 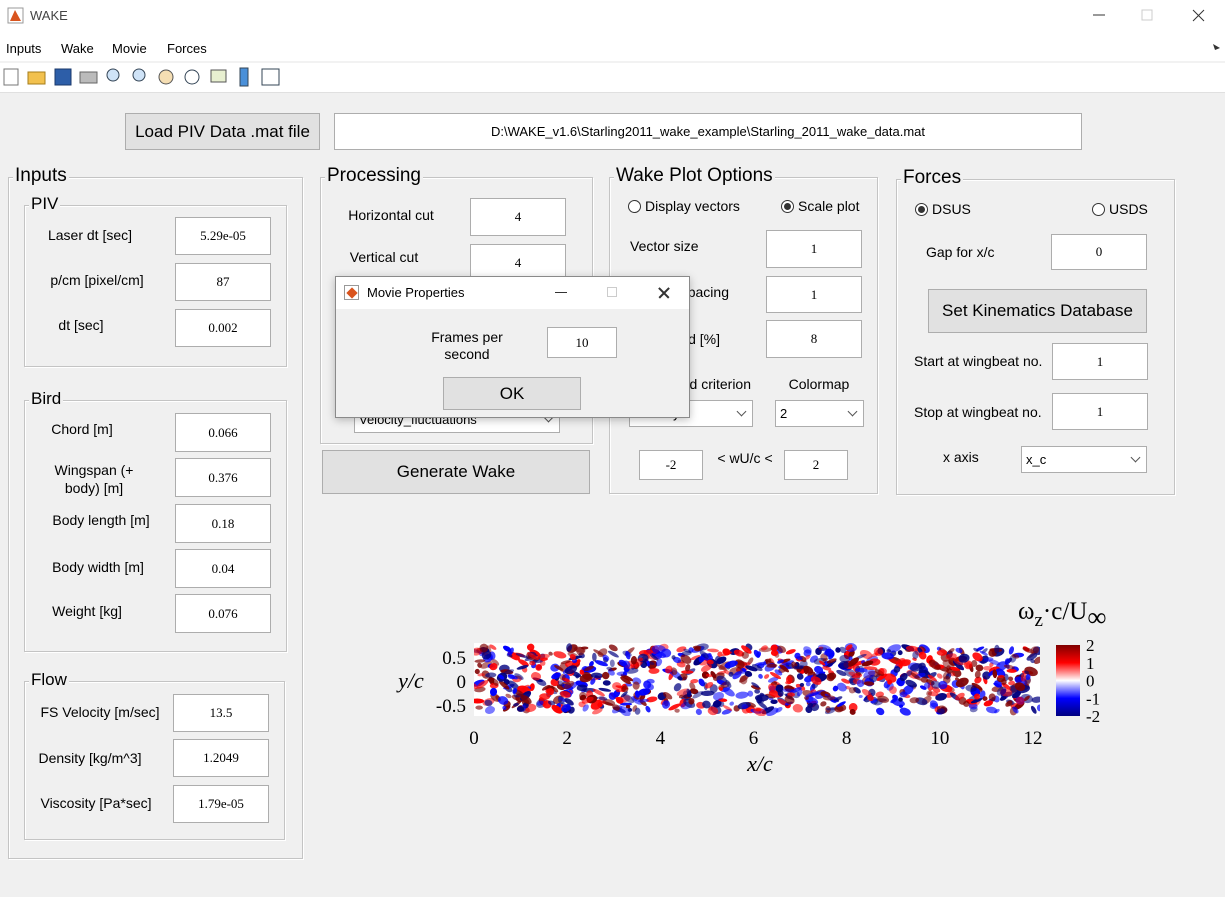 I want to click on minimize-button, so click(x=561, y=292).